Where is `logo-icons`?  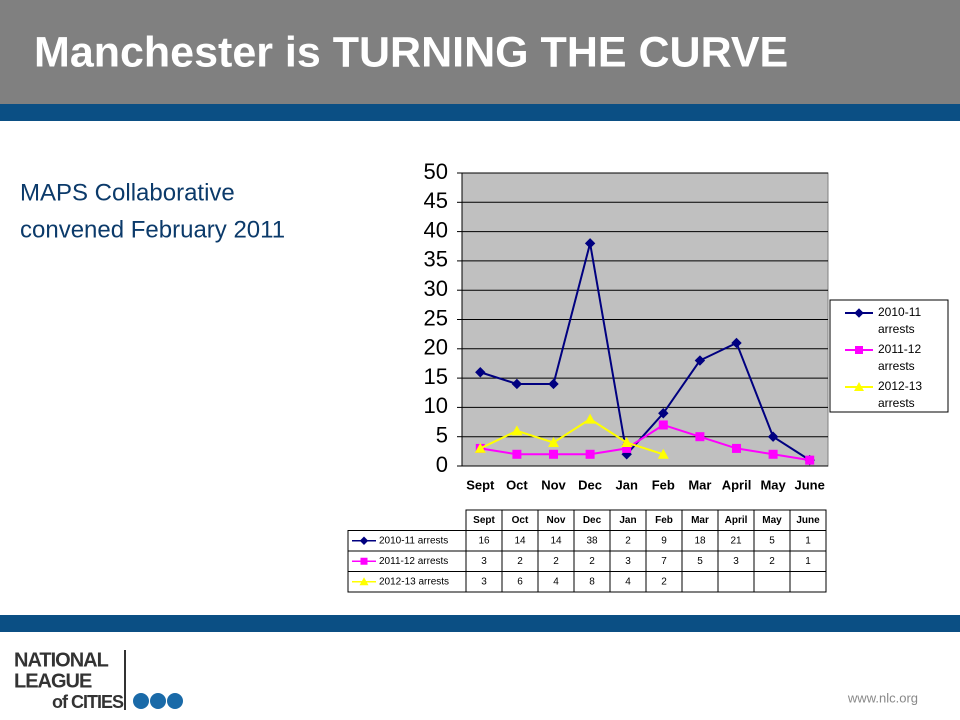 logo-icons is located at coordinates (158, 701).